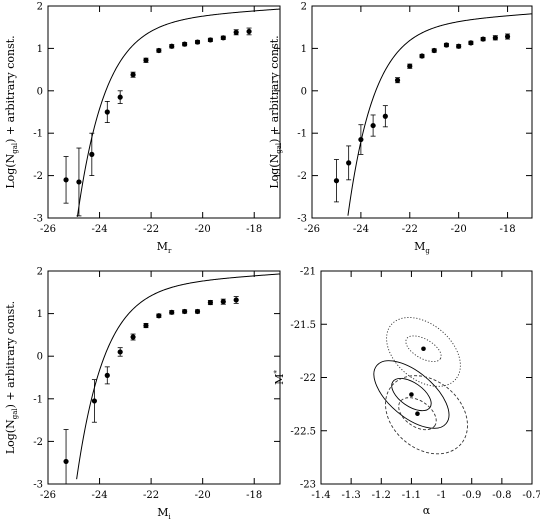  Describe the element at coordinates (279, 379) in the screenshot. I see `y-axis-label-main: M` at that location.